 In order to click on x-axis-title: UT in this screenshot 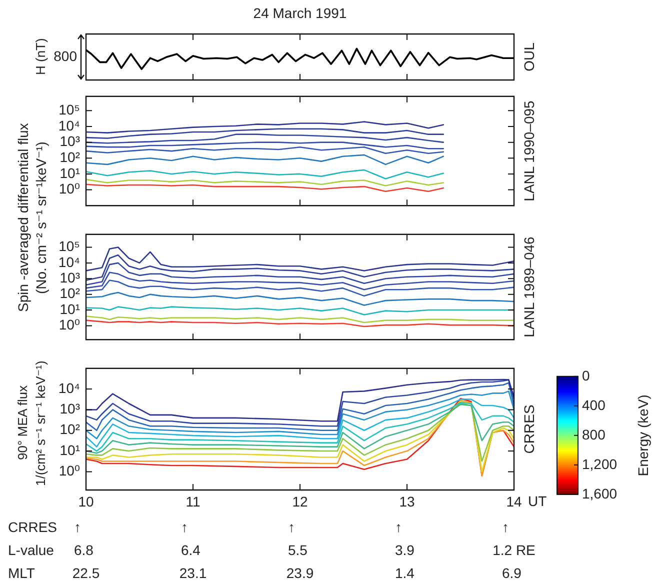, I will do `click(538, 500)`.